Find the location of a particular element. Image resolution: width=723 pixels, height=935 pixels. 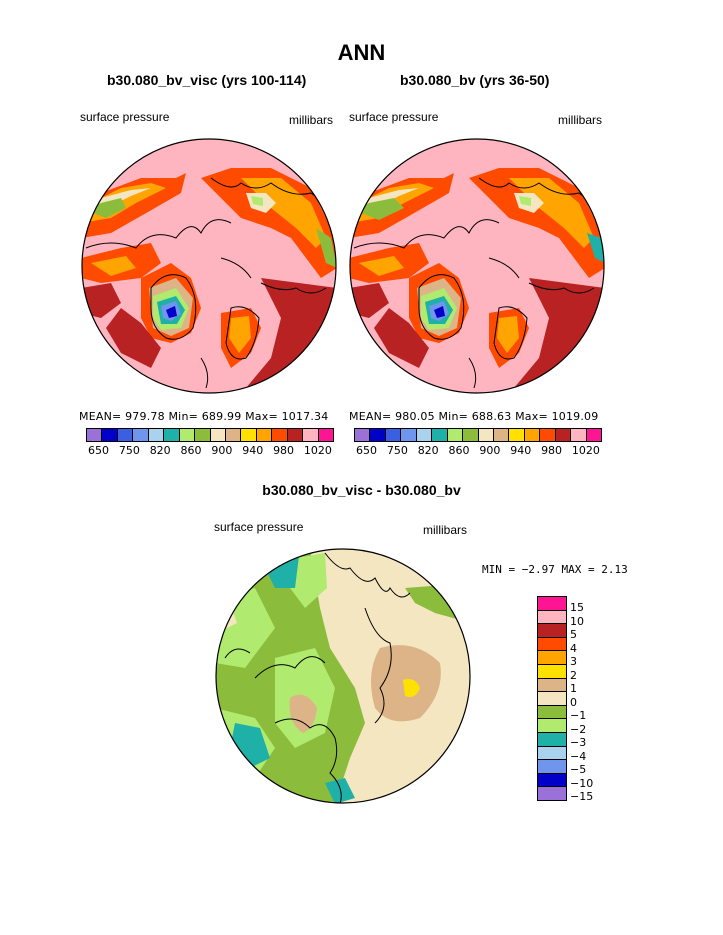

colorbar-tick-label: −5 is located at coordinates (578, 769).